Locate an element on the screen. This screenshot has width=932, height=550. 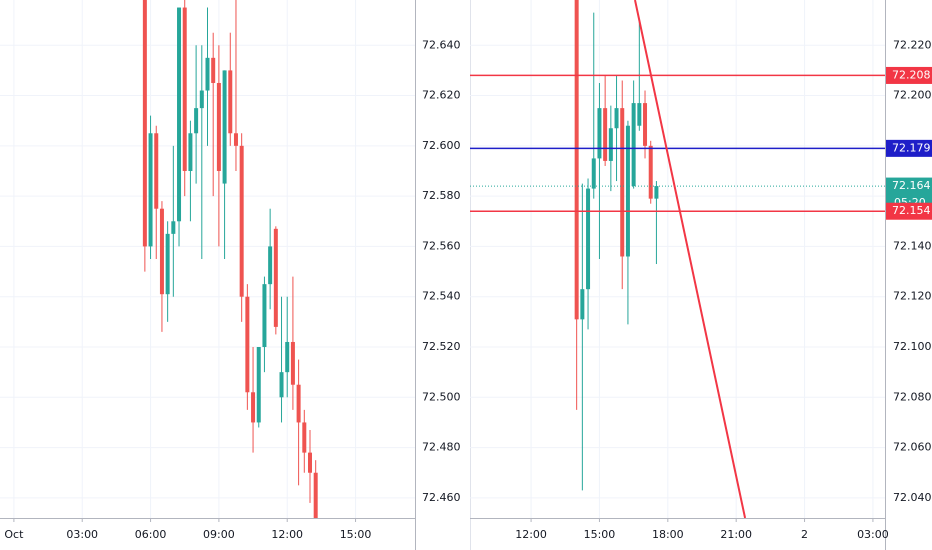
y-tick-label: 72.100 is located at coordinates (912, 346).